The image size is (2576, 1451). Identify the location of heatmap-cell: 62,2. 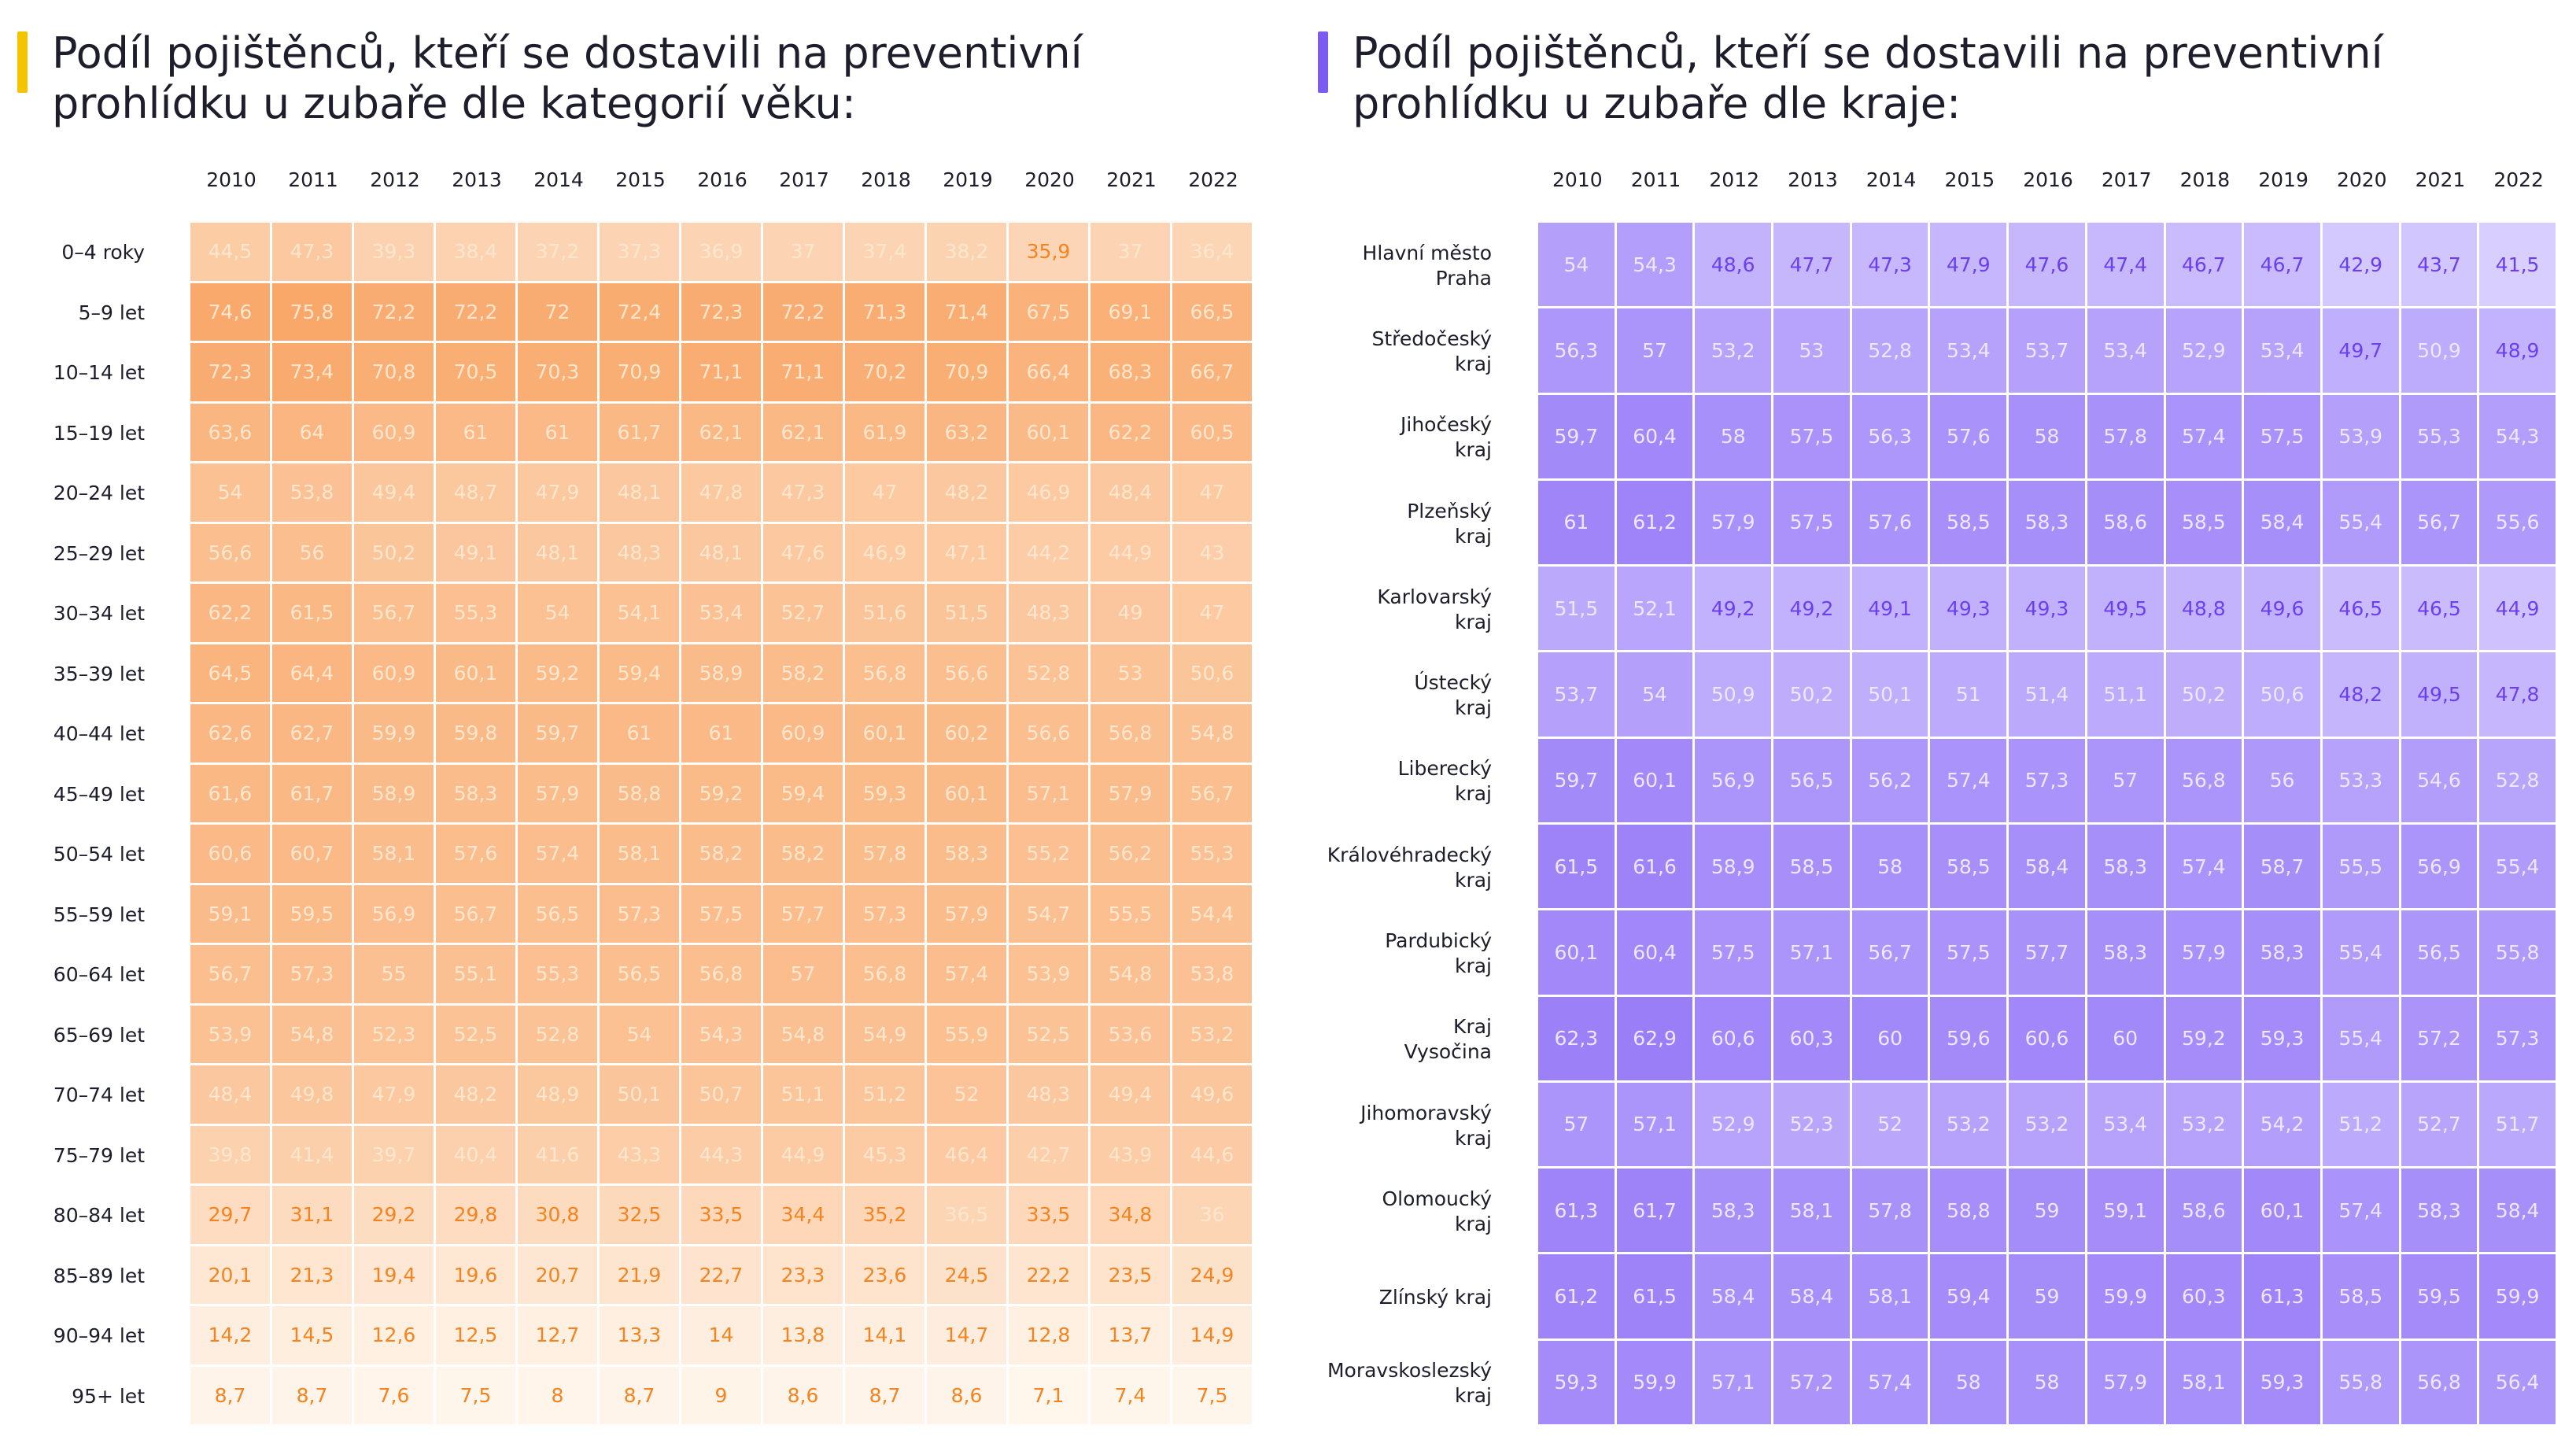
(1131, 433).